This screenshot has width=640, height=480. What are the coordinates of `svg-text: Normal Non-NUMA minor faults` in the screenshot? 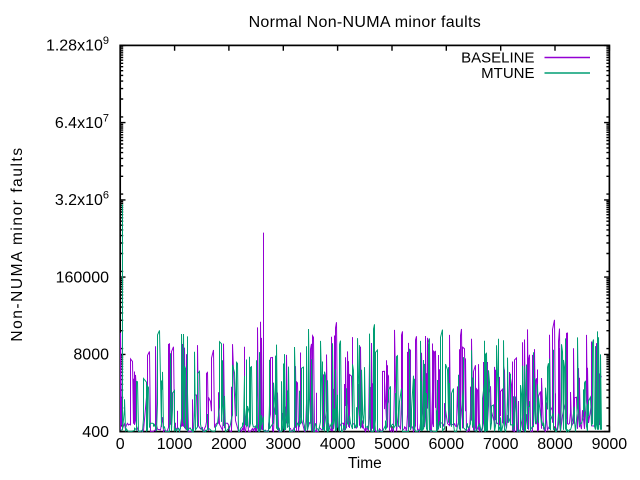 It's located at (365, 22).